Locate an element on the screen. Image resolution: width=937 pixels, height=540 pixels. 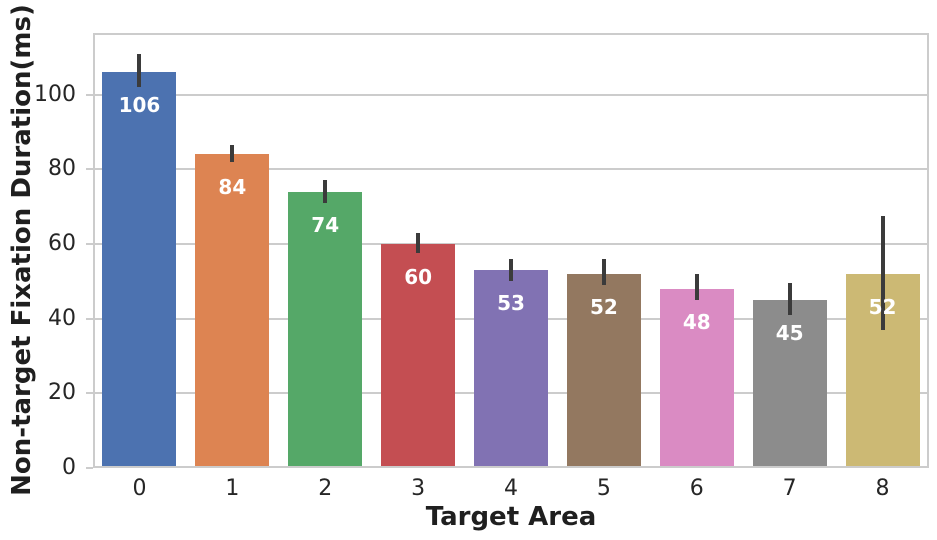
x-tick-label: 8 is located at coordinates (882, 488).